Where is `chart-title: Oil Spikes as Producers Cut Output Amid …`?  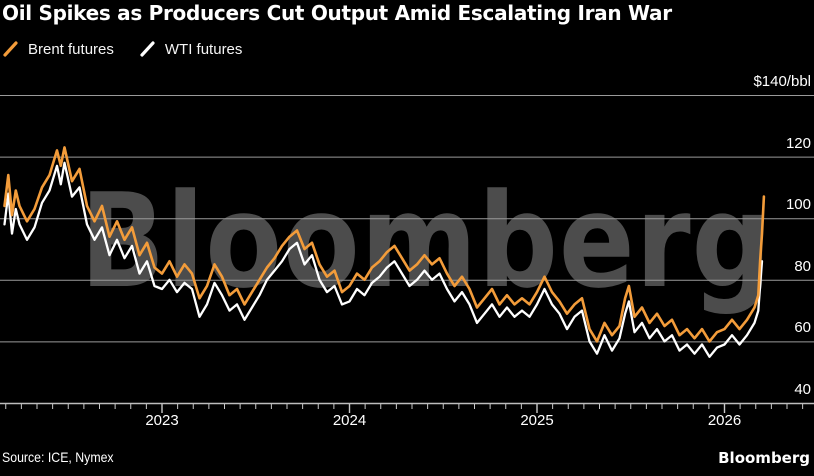 chart-title: Oil Spikes as Producers Cut Output Amid … is located at coordinates (337, 13).